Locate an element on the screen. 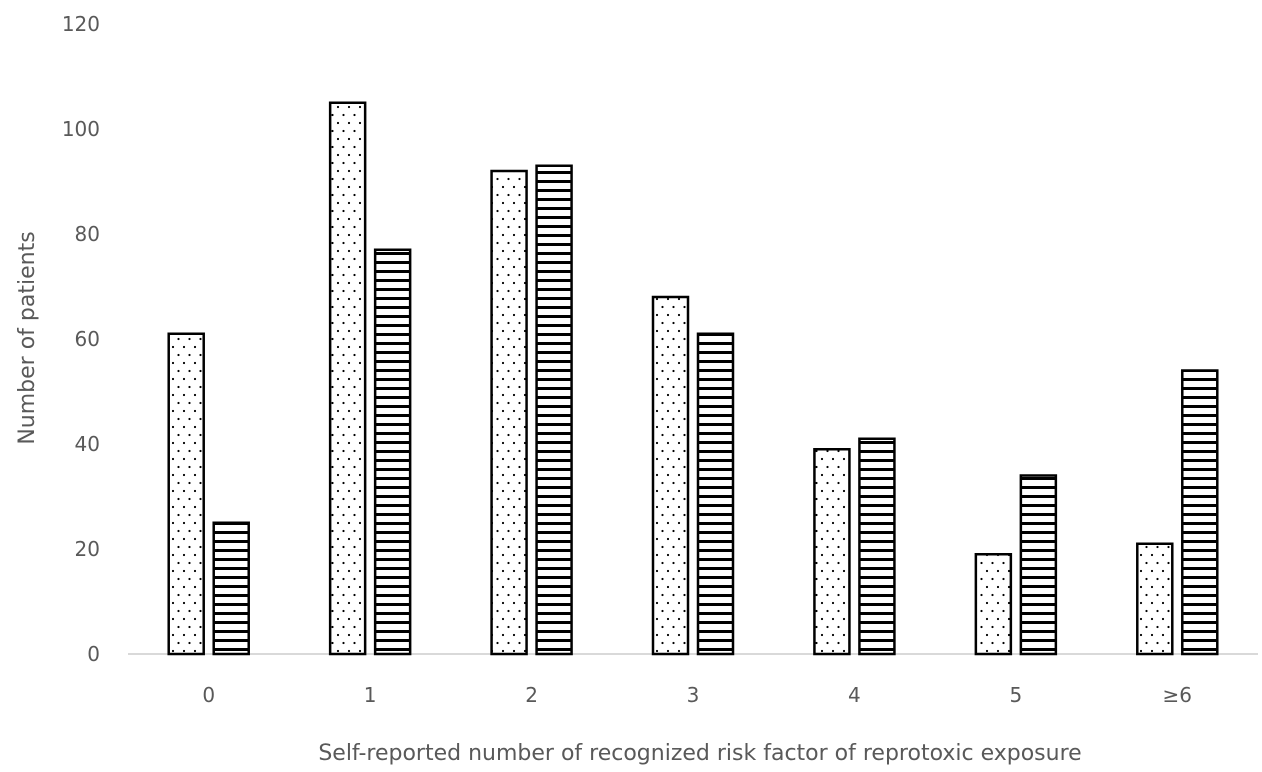 The image size is (1262, 772). x-tick-label: 4 is located at coordinates (854, 695).